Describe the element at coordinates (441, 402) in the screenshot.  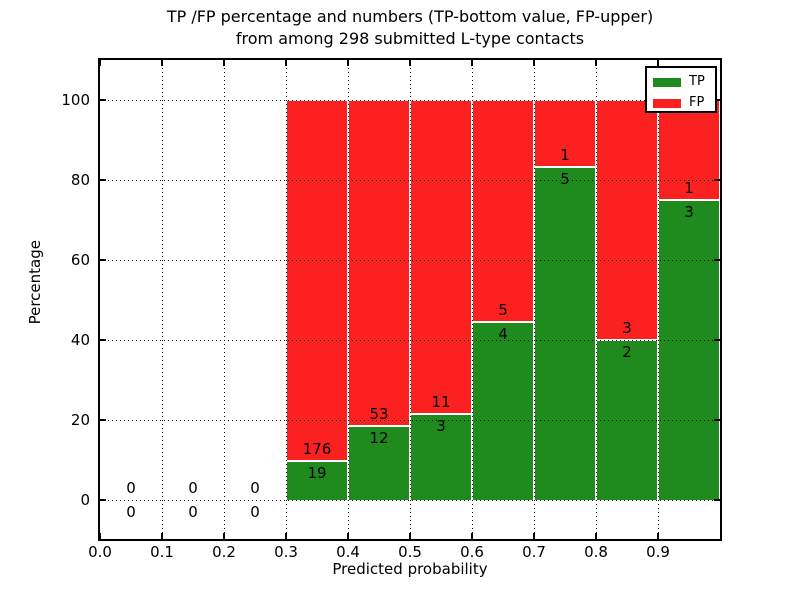
I see `fp-count-label: 11` at that location.